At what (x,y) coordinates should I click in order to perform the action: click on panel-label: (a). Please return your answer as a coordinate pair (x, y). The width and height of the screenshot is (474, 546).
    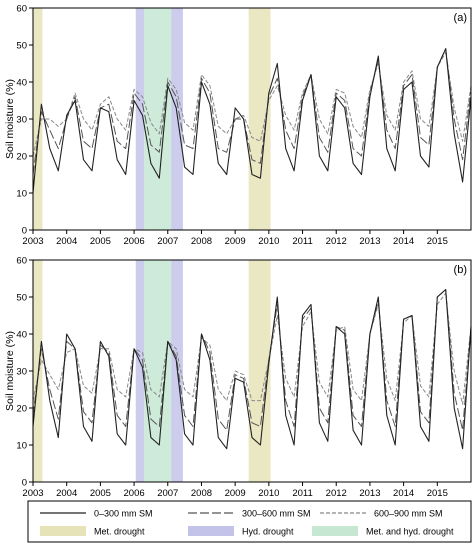
    Looking at the image, I should click on (460, 18).